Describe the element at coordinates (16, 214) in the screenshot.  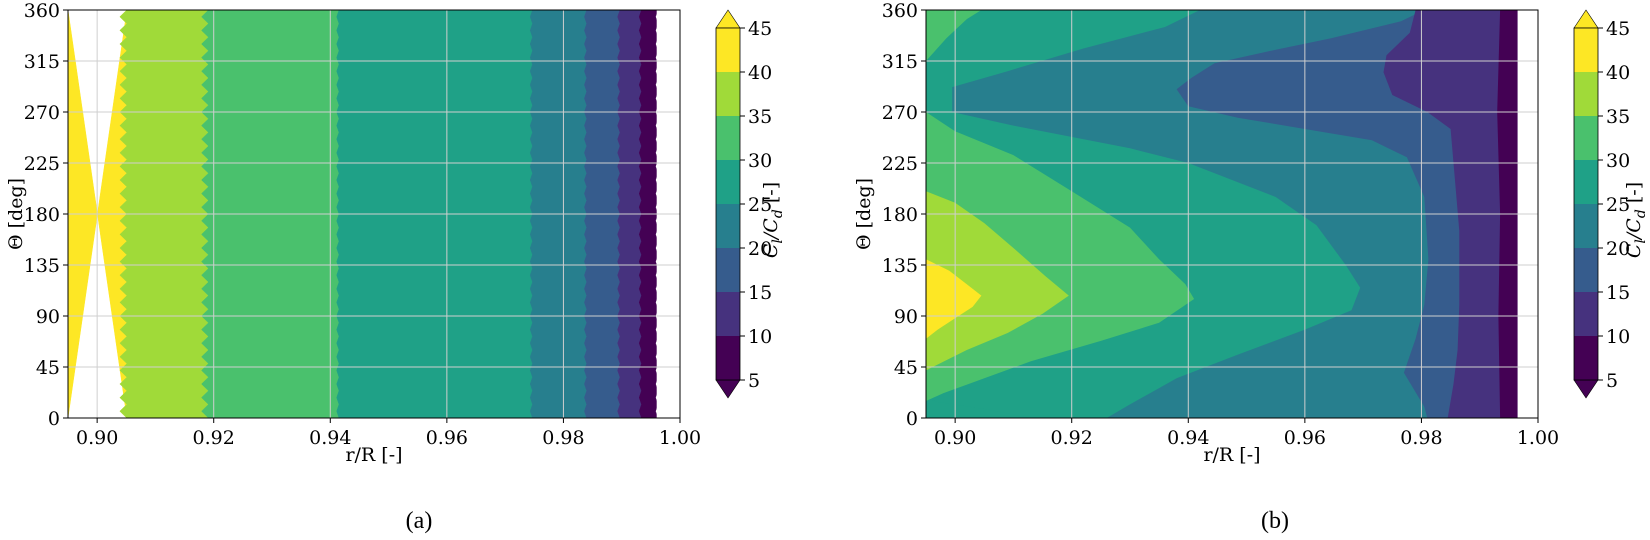
I see `y-axis-label-a: Θ [deg]` at that location.